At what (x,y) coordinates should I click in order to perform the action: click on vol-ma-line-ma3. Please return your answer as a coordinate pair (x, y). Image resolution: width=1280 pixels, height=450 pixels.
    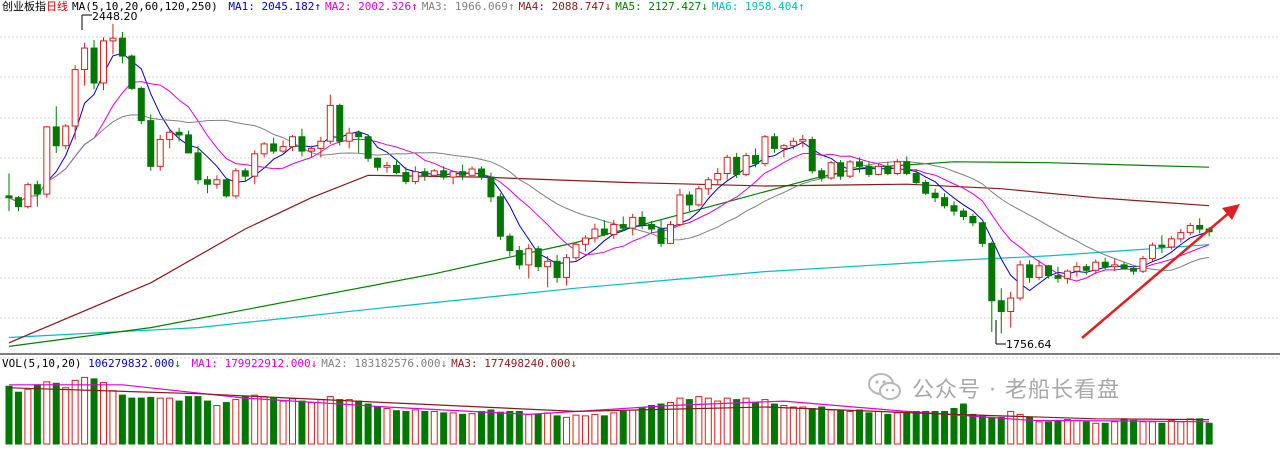
    Looking at the image, I should click on (609, 404).